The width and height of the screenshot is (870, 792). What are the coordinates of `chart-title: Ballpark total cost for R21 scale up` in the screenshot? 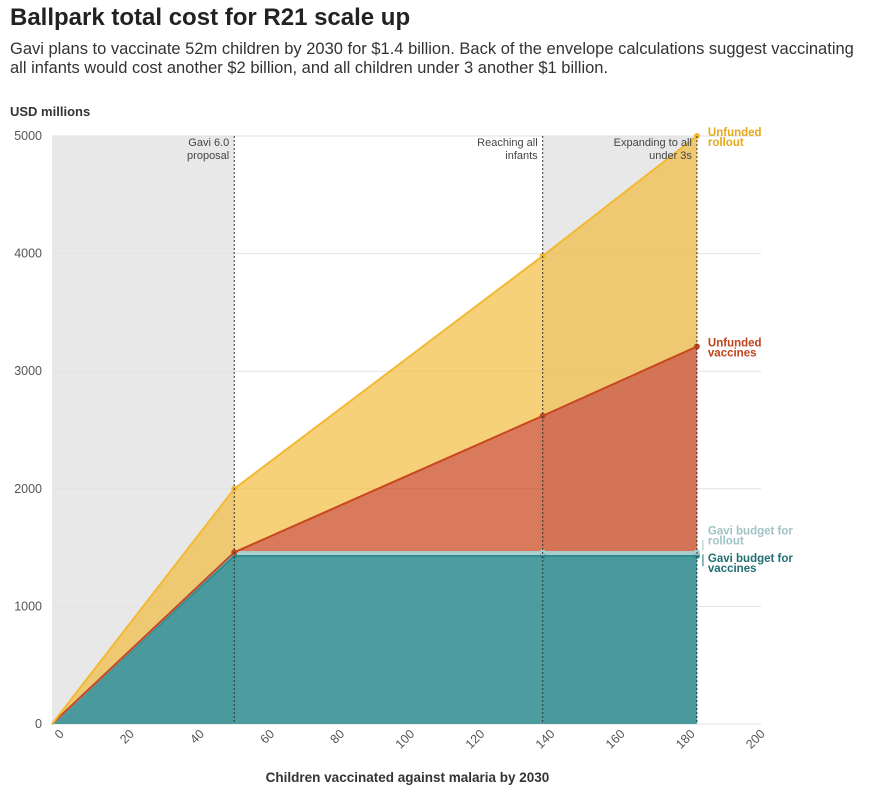 It's located at (210, 17).